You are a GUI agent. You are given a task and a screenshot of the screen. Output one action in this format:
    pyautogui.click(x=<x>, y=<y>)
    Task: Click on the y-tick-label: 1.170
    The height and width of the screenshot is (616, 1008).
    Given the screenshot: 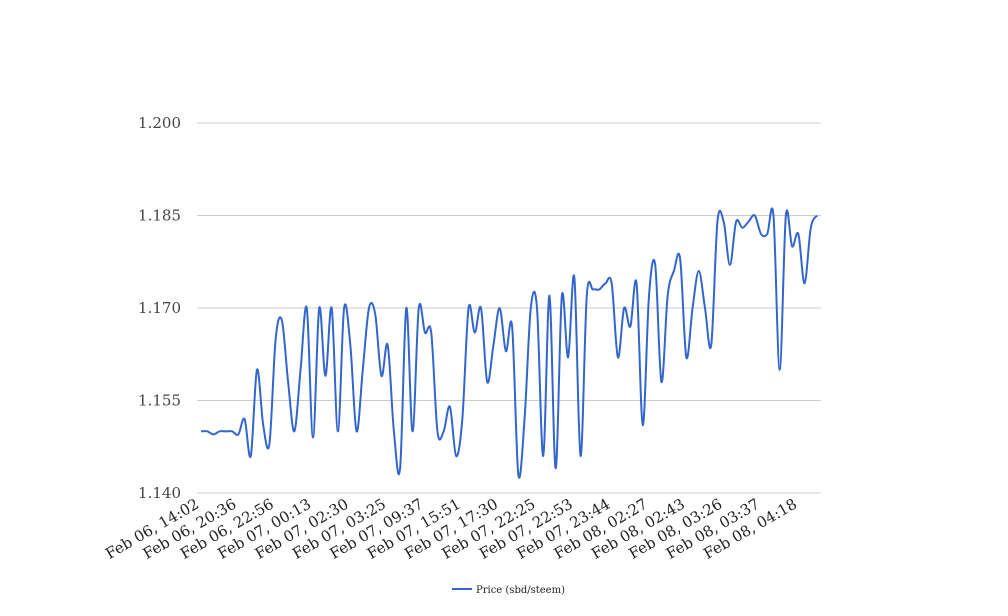 What is the action you would take?
    pyautogui.click(x=159, y=308)
    